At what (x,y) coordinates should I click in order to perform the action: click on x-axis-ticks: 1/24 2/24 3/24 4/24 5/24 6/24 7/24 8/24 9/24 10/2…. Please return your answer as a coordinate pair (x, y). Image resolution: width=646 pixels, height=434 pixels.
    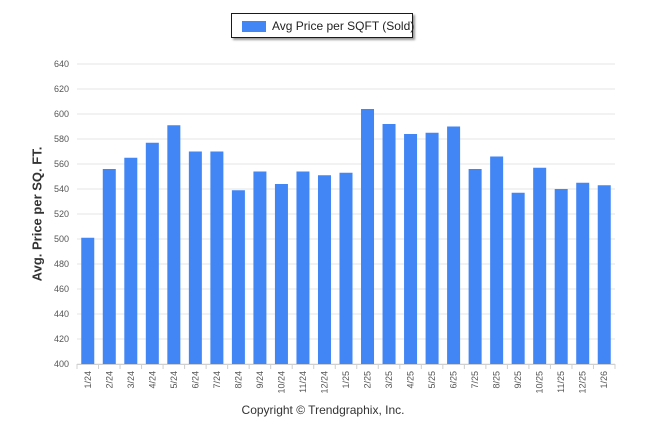
    Looking at the image, I should click on (346, 382).